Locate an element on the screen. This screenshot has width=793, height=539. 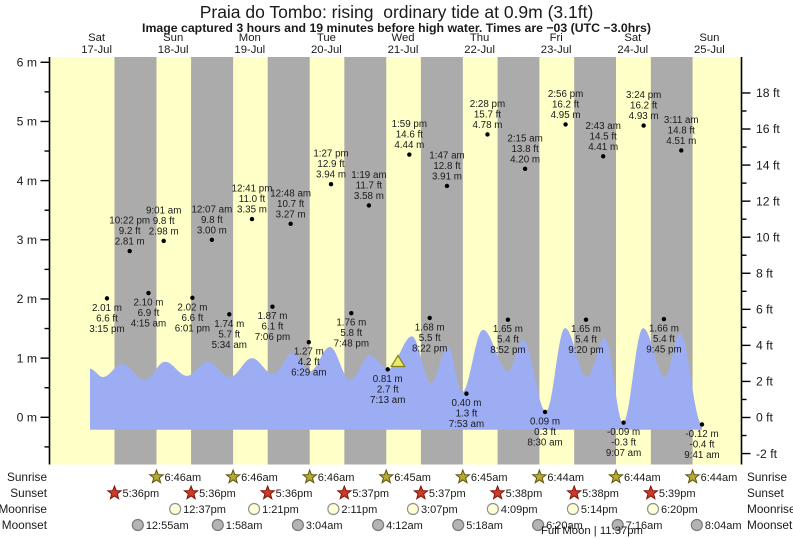
tide-point-label: 8:30 am is located at coordinates (544, 442).